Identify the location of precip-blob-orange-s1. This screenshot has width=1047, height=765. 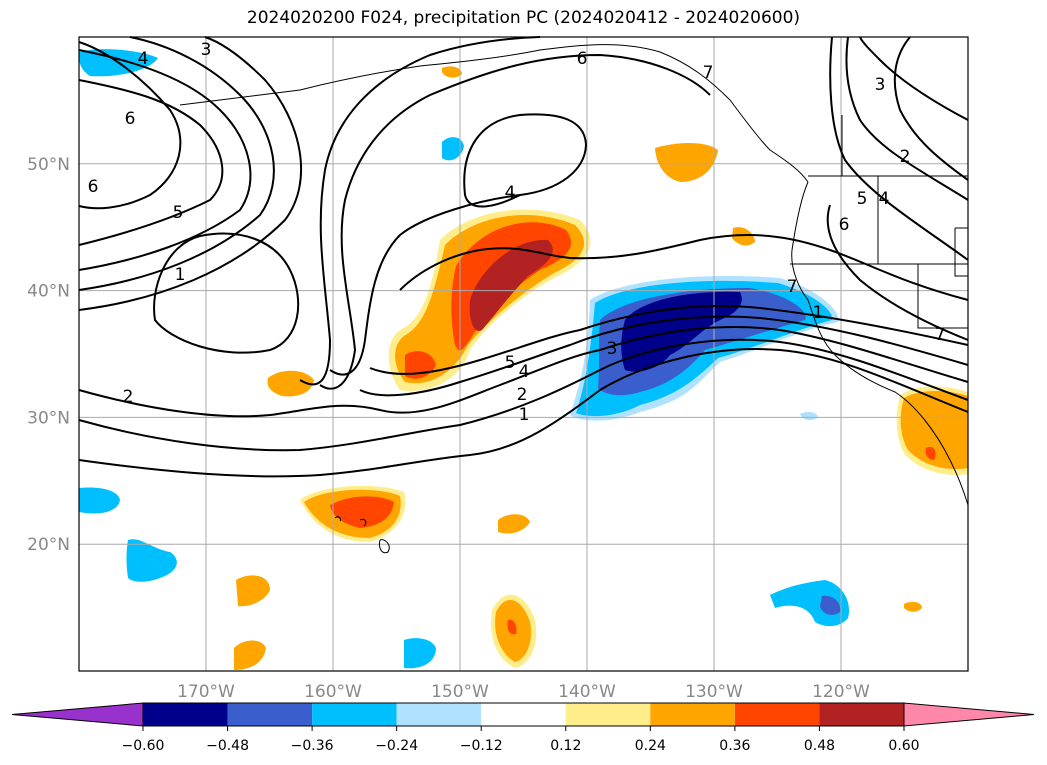
(514, 524).